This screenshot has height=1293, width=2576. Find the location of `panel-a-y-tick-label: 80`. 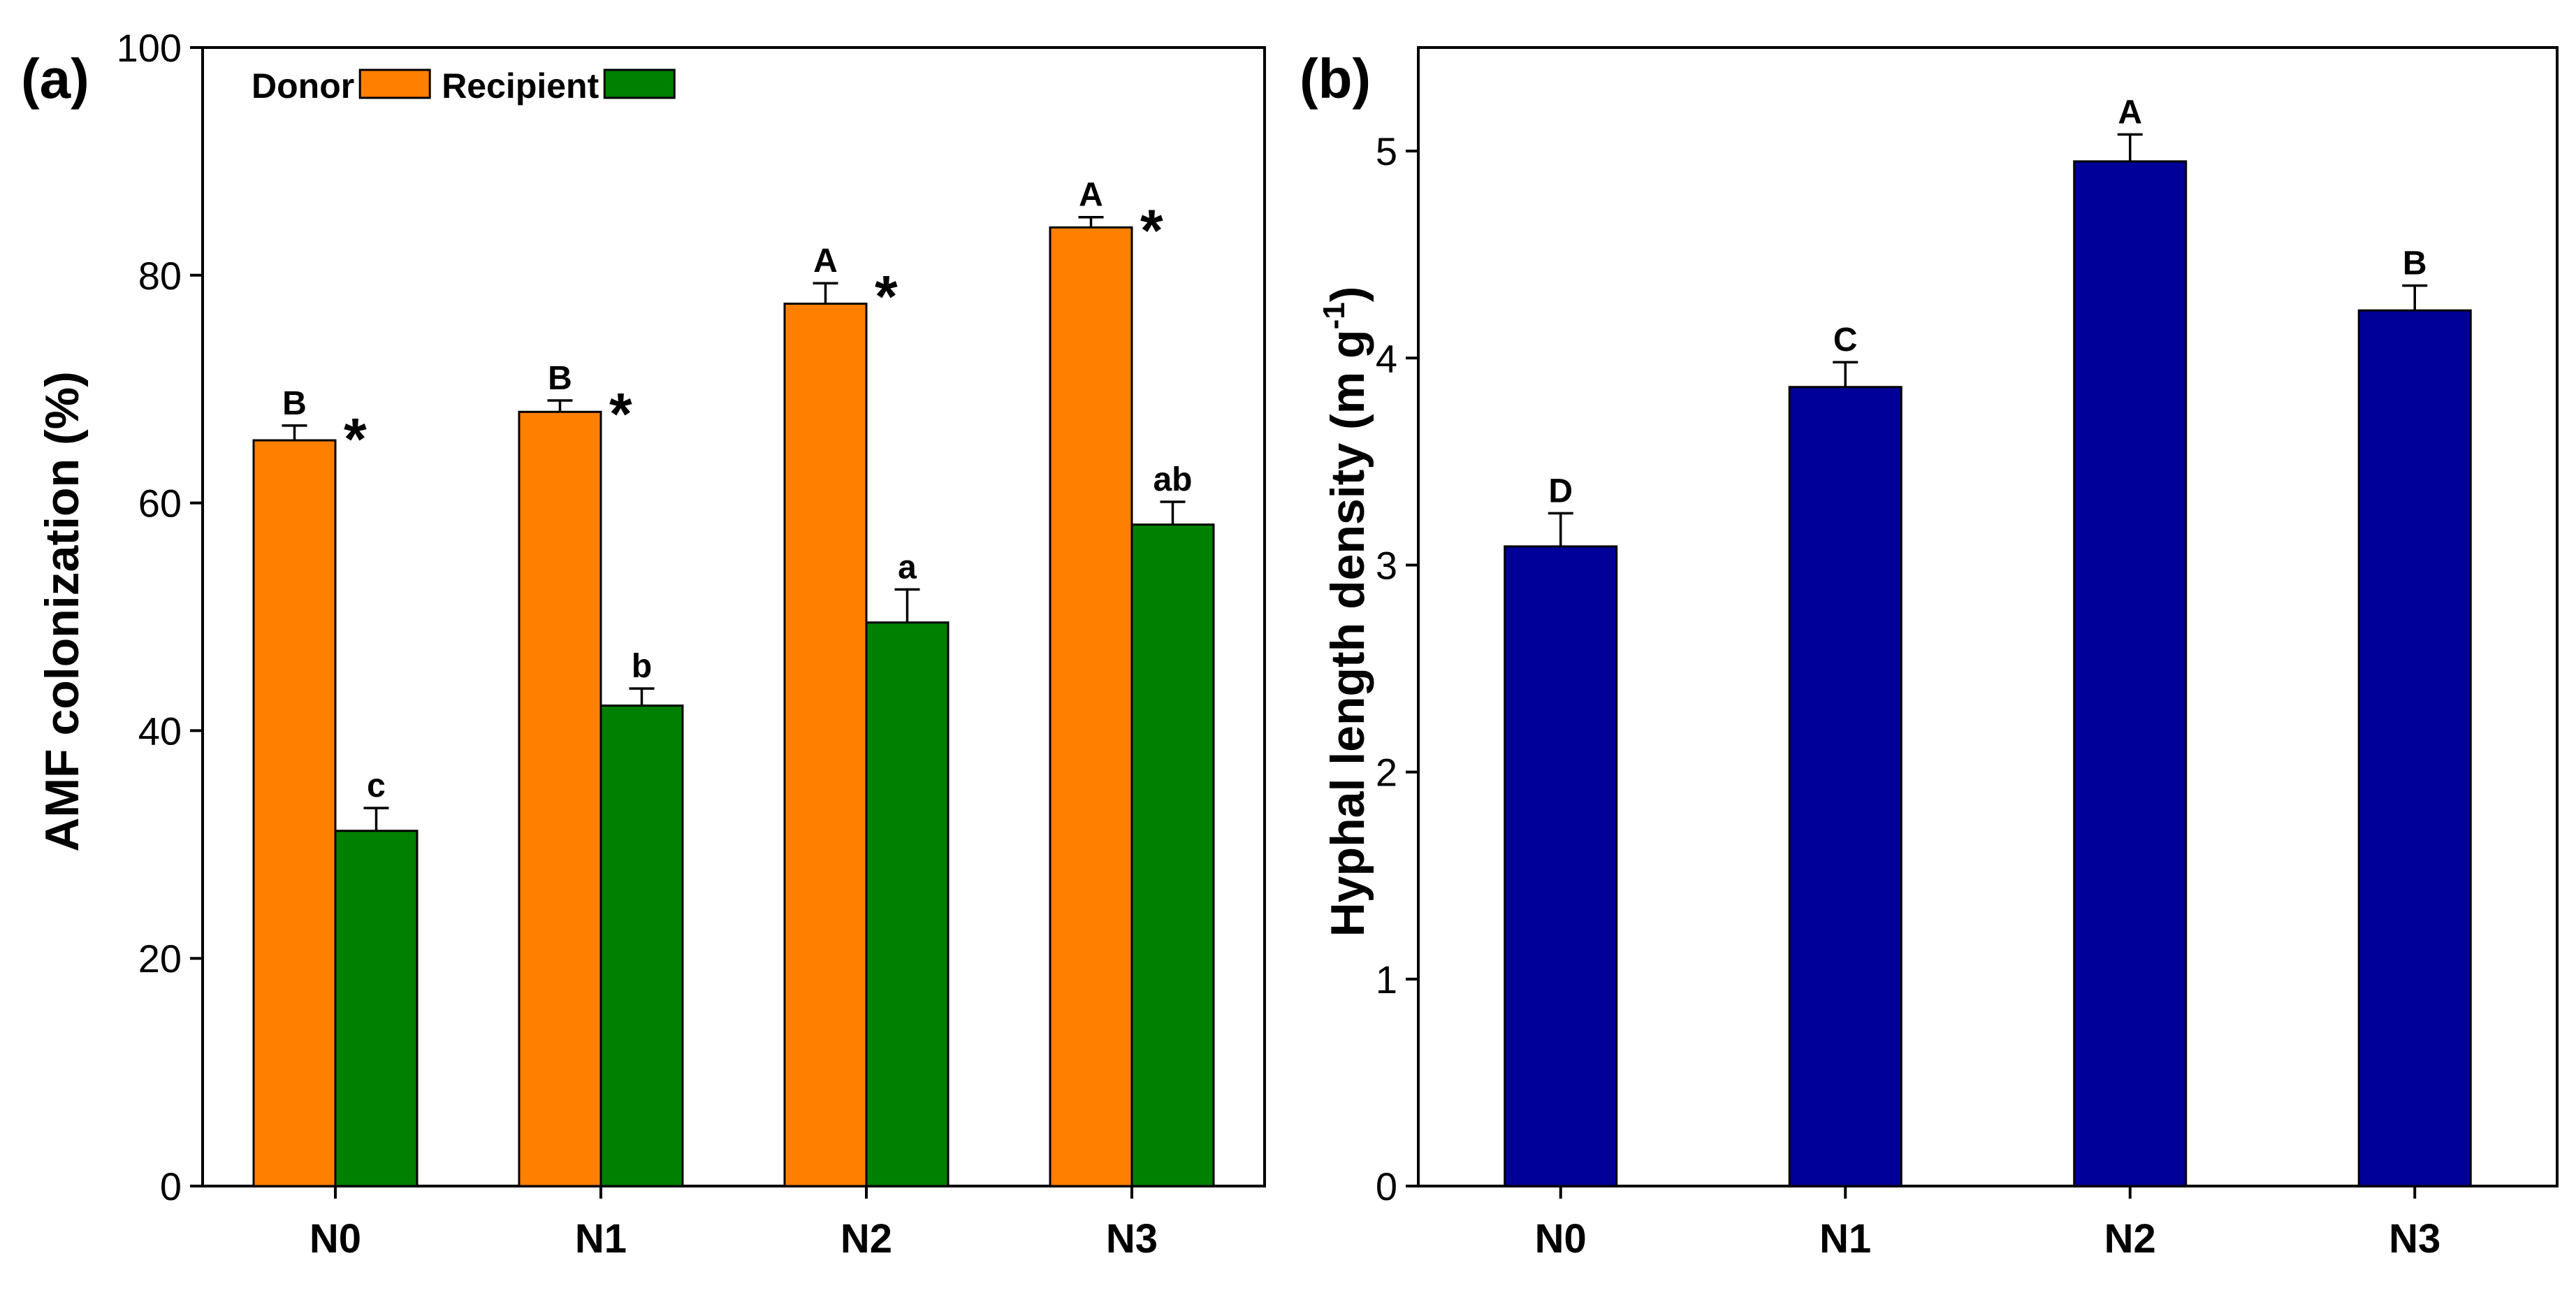

panel-a-y-tick-label: 80 is located at coordinates (160, 276).